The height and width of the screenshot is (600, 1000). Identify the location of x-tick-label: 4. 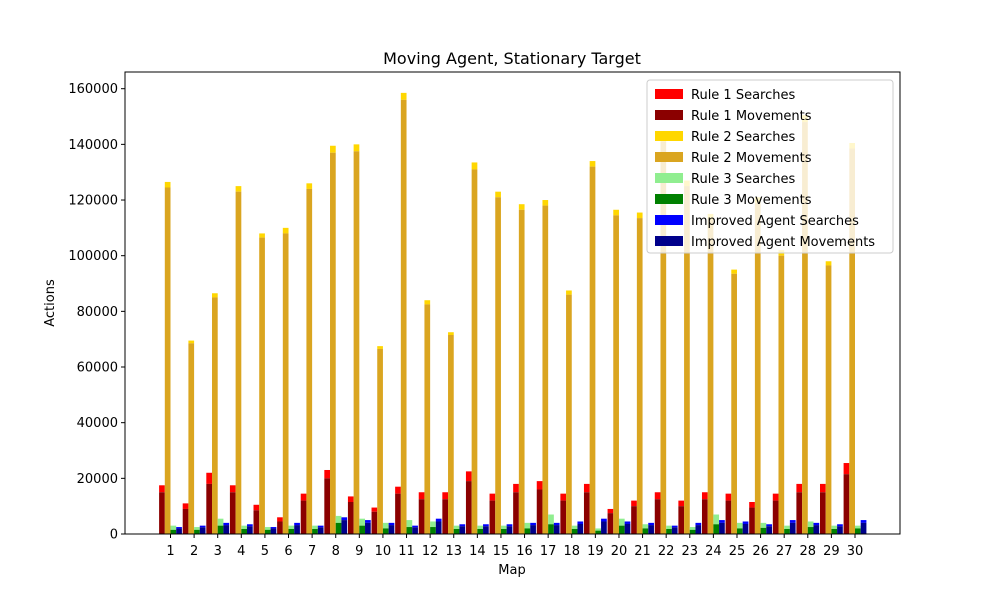
(241, 551).